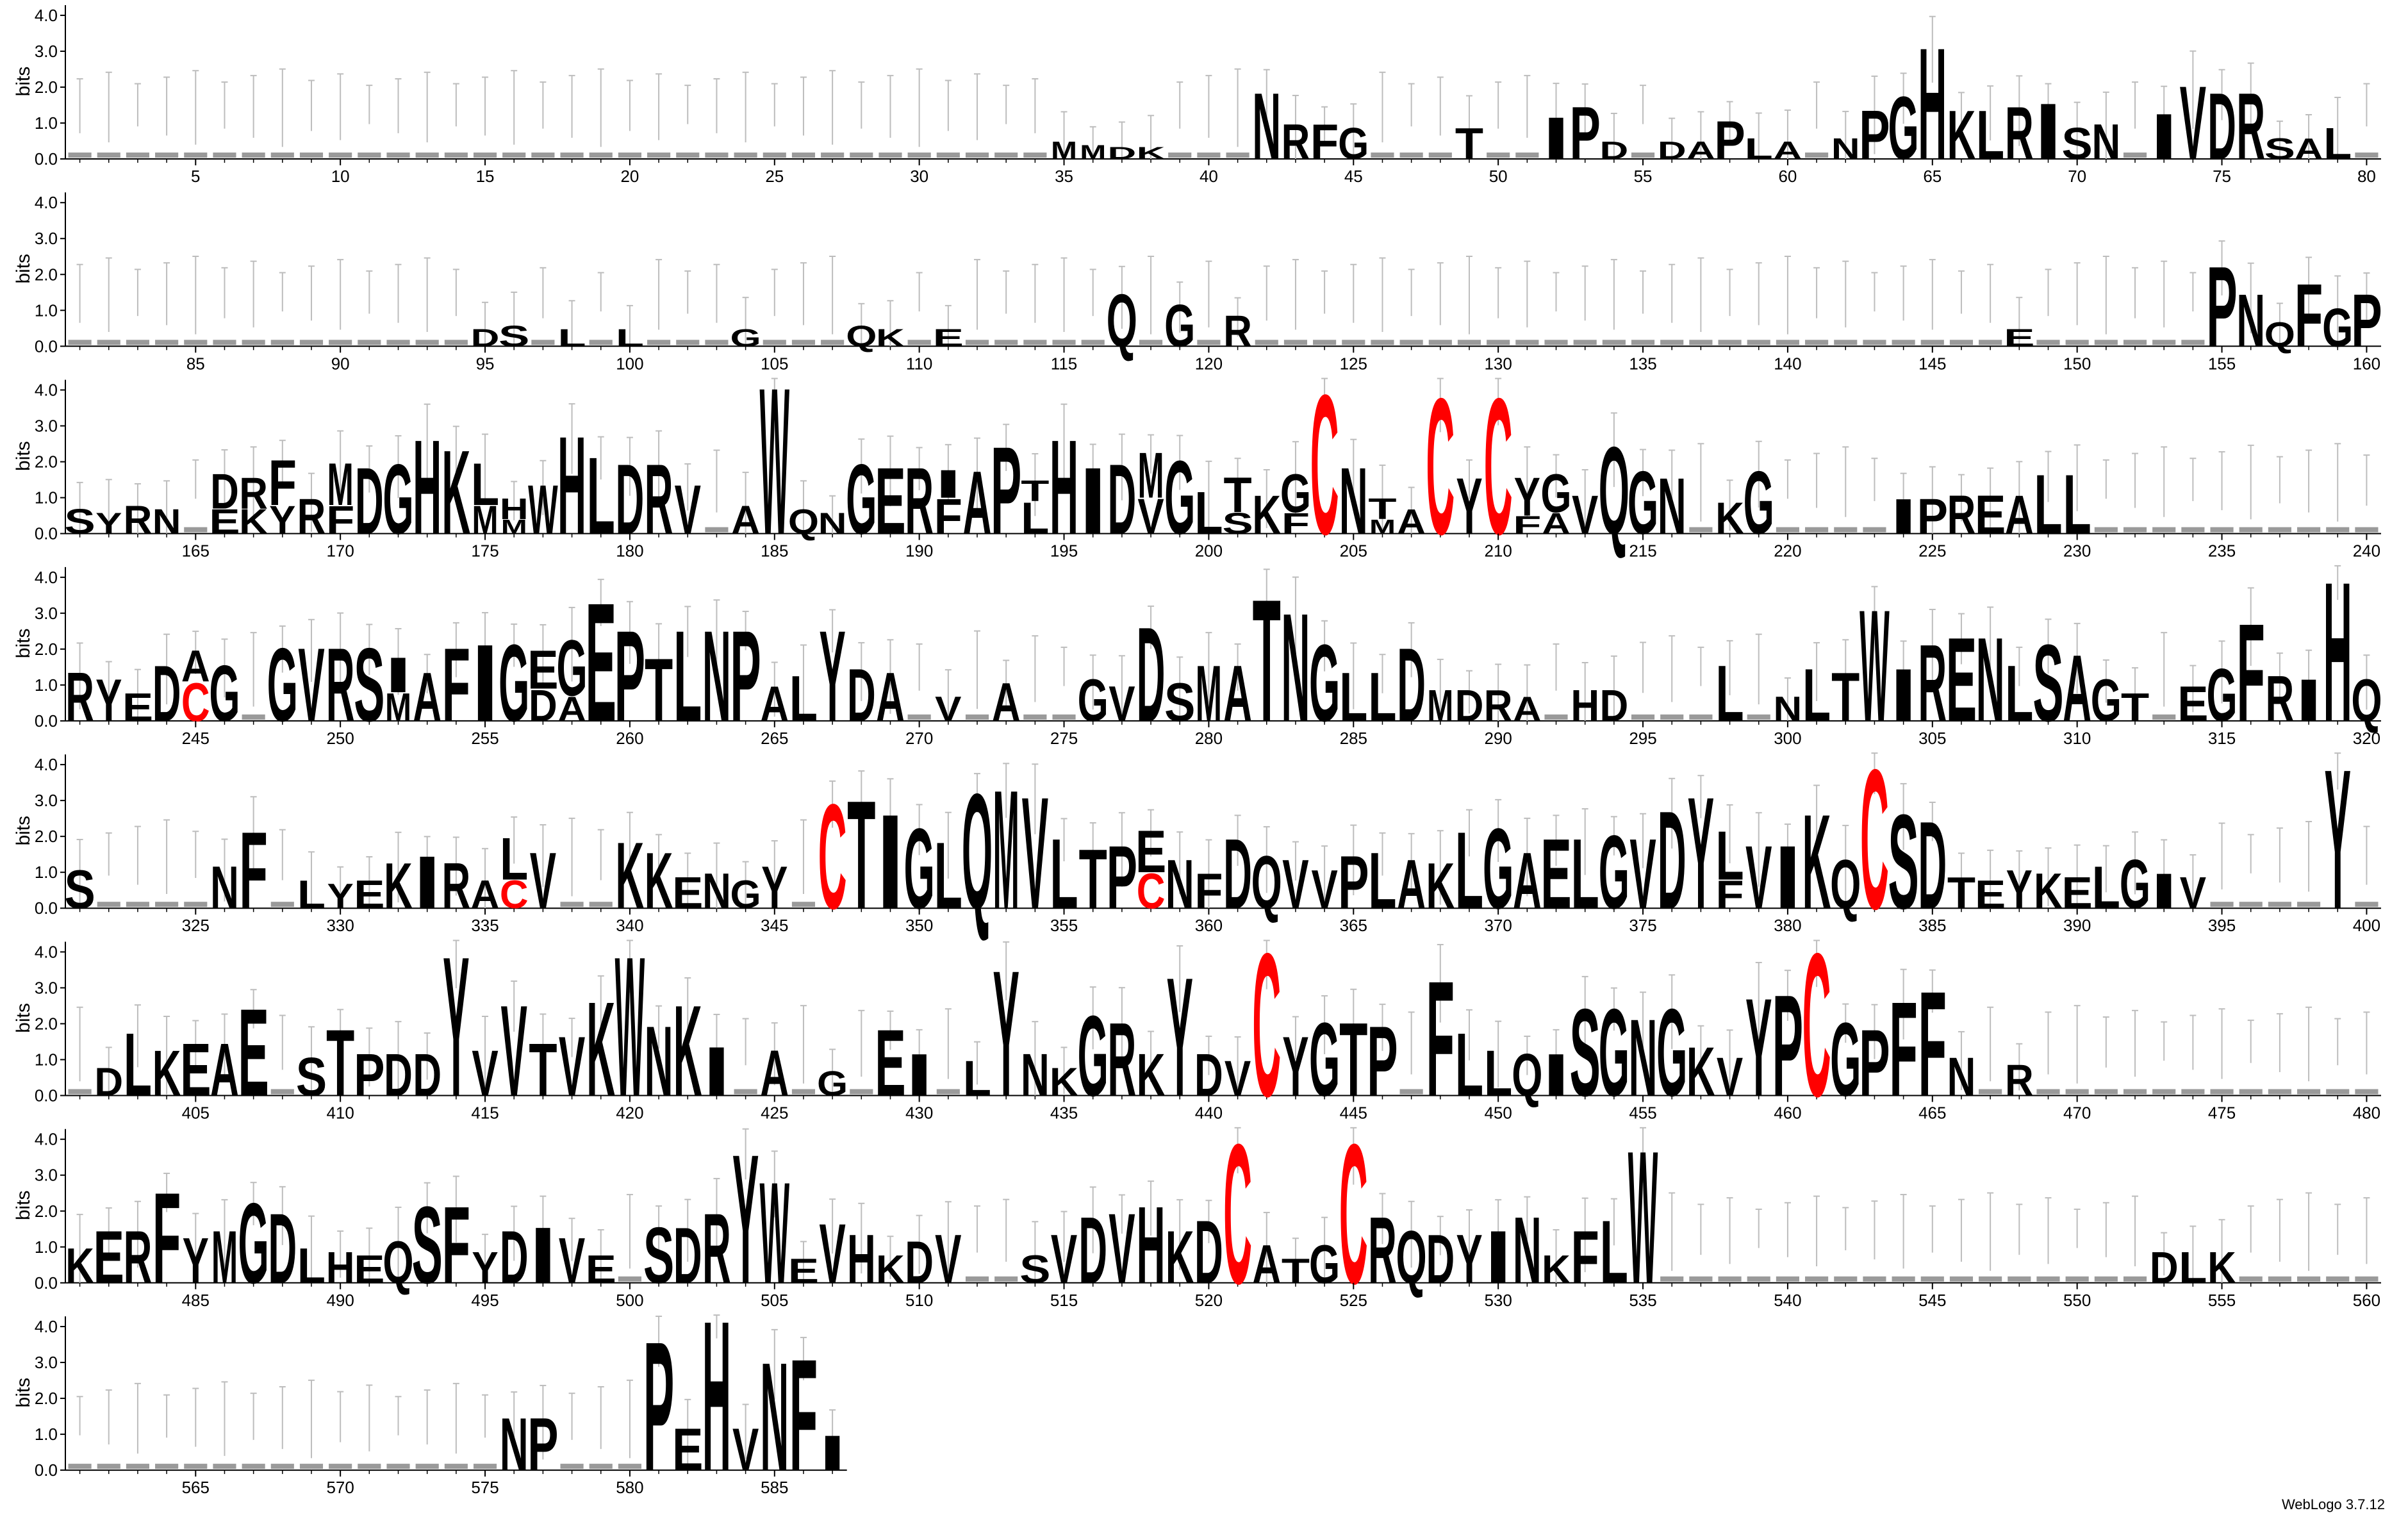 The height and width of the screenshot is (1522, 2408). Describe the element at coordinates (2366, 1300) in the screenshot. I see `x-tick-label: 560` at that location.